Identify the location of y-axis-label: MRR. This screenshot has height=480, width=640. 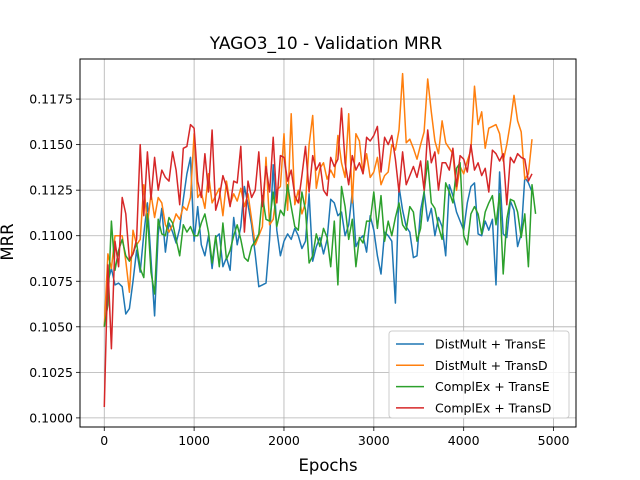
(8, 241).